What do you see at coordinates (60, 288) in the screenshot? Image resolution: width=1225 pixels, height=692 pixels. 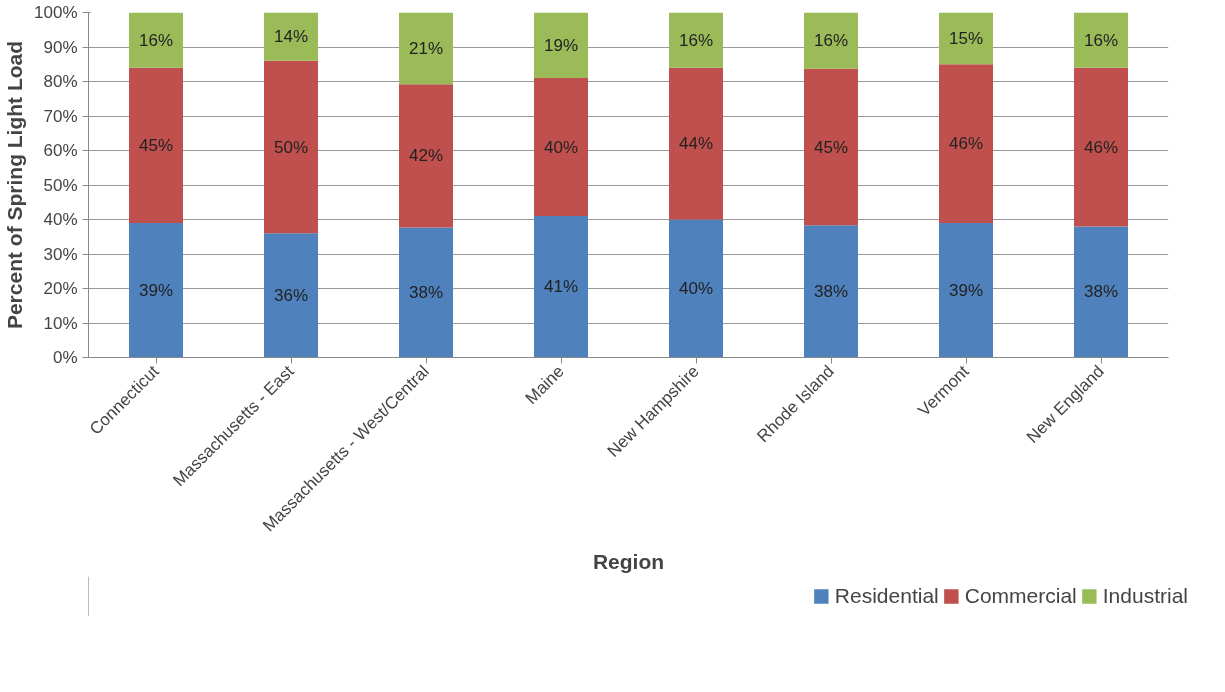 I see `y-tick-label: 20%` at bounding box center [60, 288].